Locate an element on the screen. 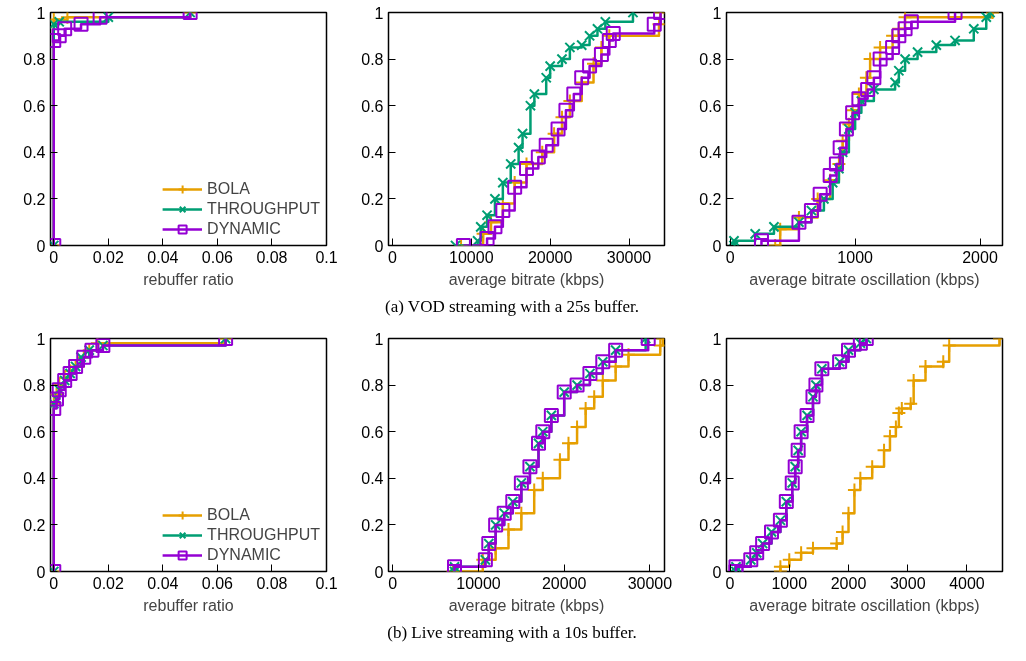 This screenshot has width=1026, height=661. text: (b) Live streaming with a 10s buffer. is located at coordinates (512, 633).